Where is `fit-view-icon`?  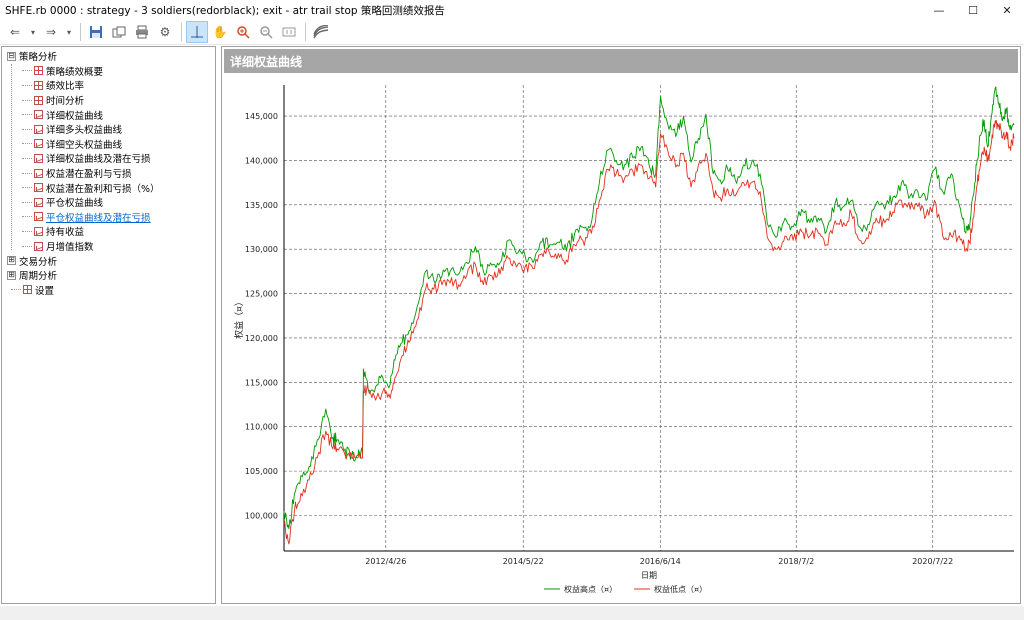
fit-view-icon is located at coordinates (289, 32).